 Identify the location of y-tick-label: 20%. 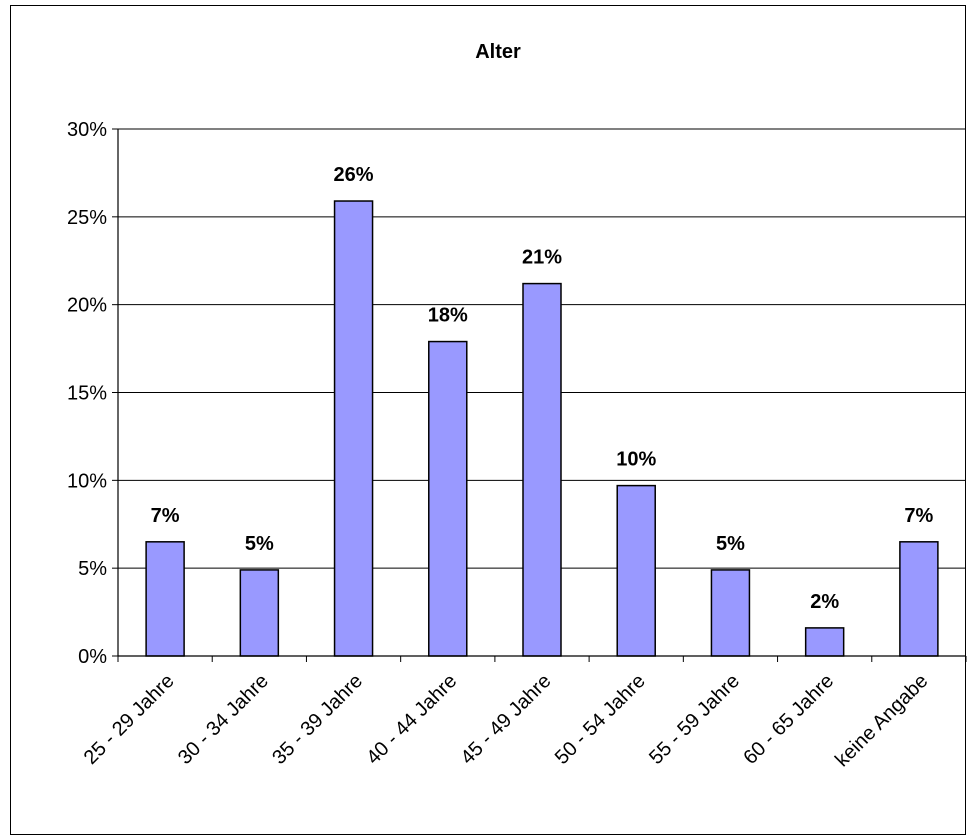
(87, 306).